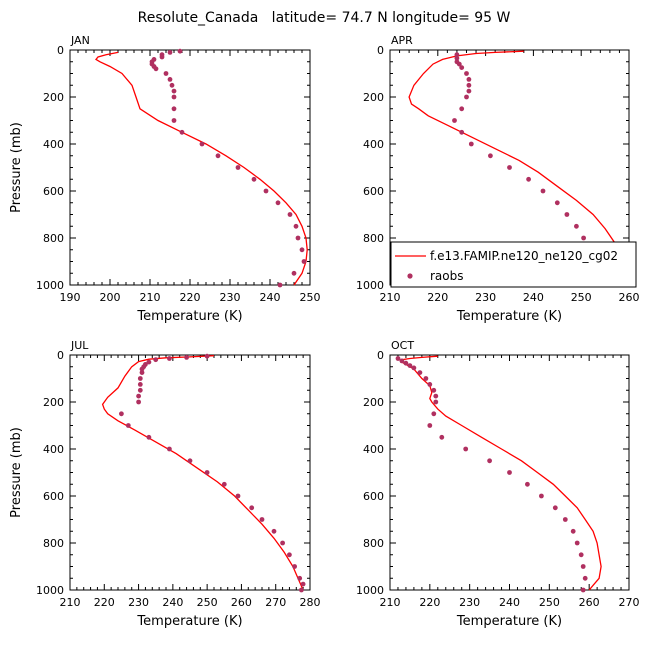  What do you see at coordinates (410, 276) in the screenshot?
I see `legend-obs-marker` at bounding box center [410, 276].